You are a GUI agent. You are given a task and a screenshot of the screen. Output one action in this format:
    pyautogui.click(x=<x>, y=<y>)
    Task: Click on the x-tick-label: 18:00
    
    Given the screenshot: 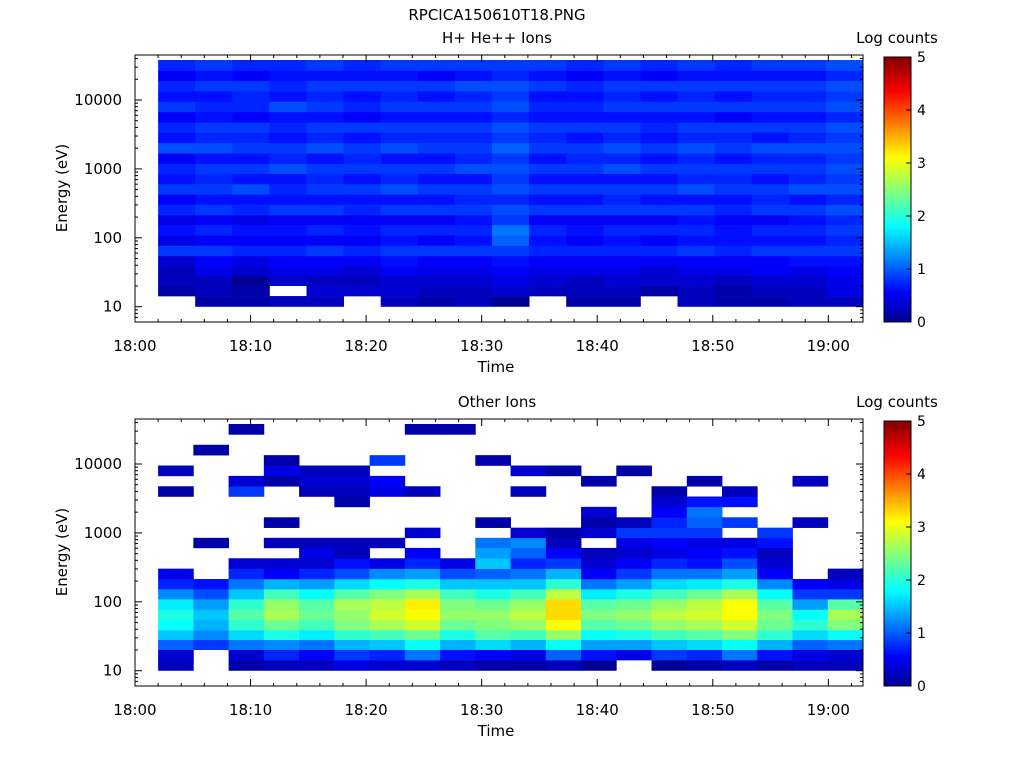 What is the action you would take?
    pyautogui.click(x=134, y=710)
    